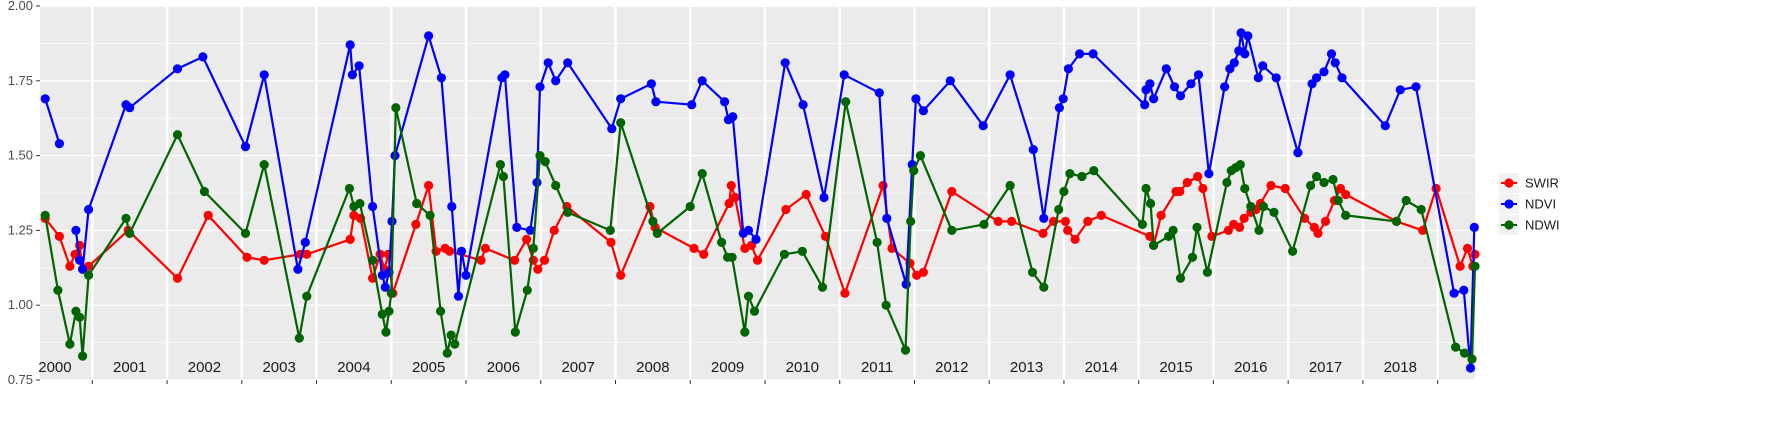 The height and width of the screenshot is (442, 1773). Describe the element at coordinates (652, 367) in the screenshot. I see `year-label: 2008` at that location.